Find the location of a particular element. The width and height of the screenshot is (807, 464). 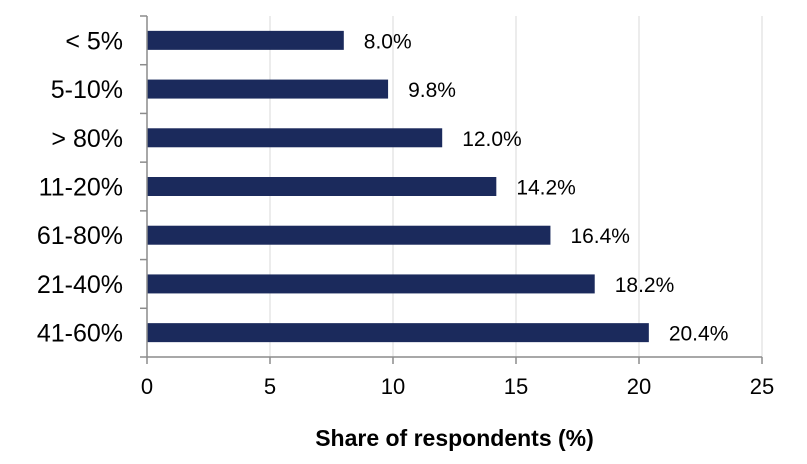

category-label-6: 41-60% is located at coordinates (80, 334).